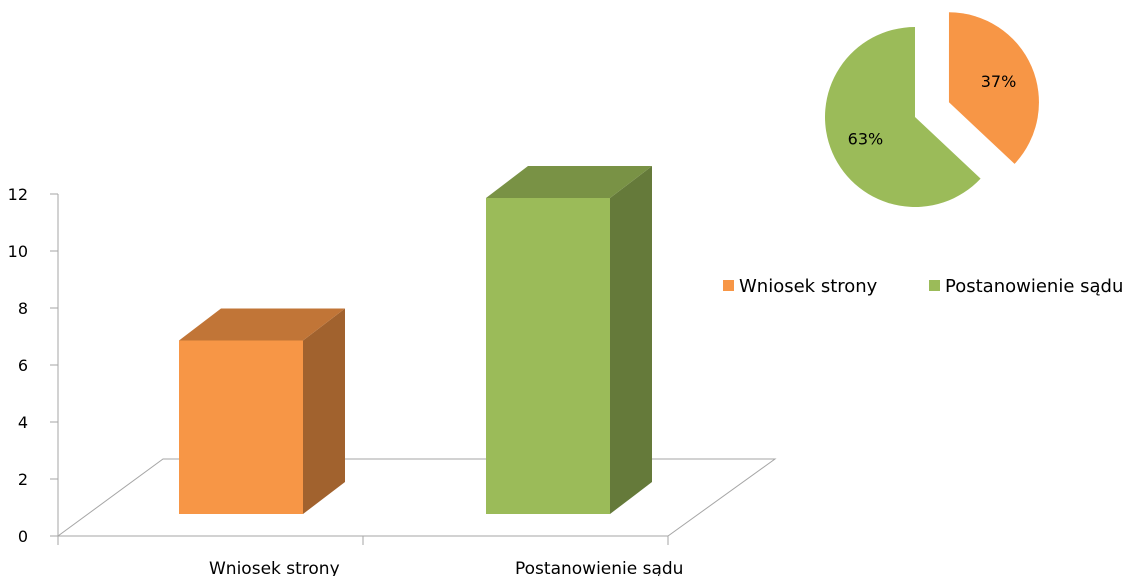 This screenshot has width=1145, height=576. What do you see at coordinates (416, 497) in the screenshot?
I see `chart-floor` at bounding box center [416, 497].